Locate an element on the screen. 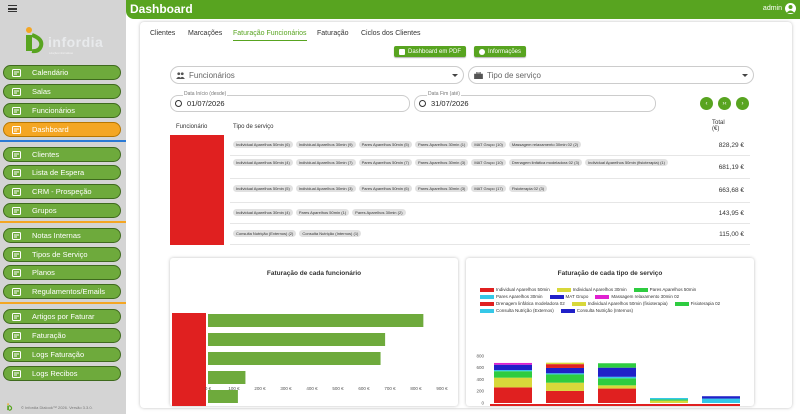 This screenshot has height=414, width=800. user-name: admin is located at coordinates (772, 8).